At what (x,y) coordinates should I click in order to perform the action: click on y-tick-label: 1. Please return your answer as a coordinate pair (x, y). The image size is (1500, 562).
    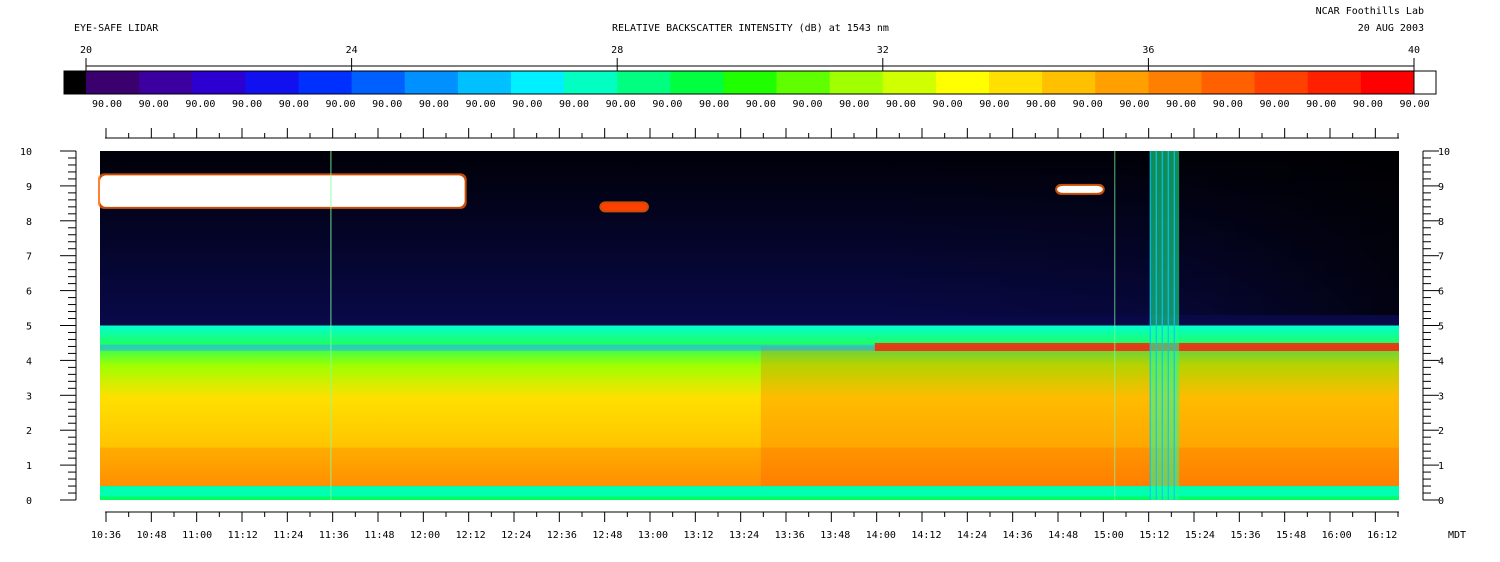
    Looking at the image, I should click on (1441, 466).